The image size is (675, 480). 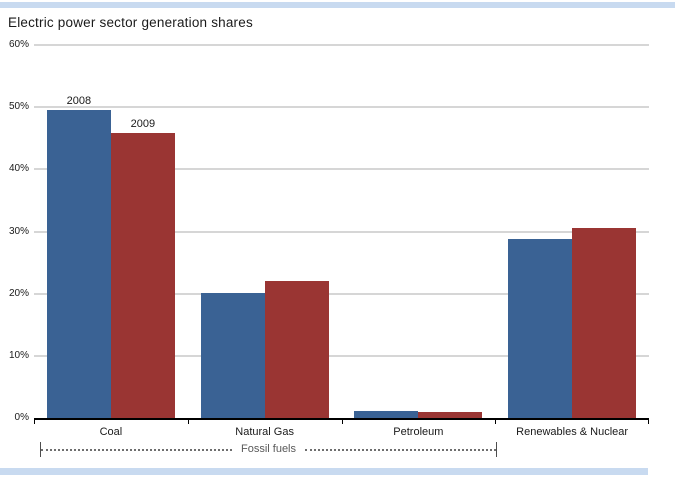 What do you see at coordinates (496, 449) in the screenshot?
I see `bracket-right-tick` at bounding box center [496, 449].